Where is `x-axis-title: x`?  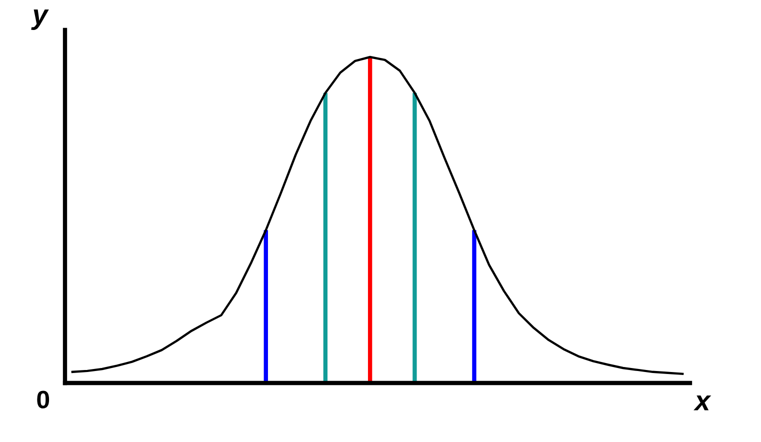 x-axis-title: x is located at coordinates (703, 403).